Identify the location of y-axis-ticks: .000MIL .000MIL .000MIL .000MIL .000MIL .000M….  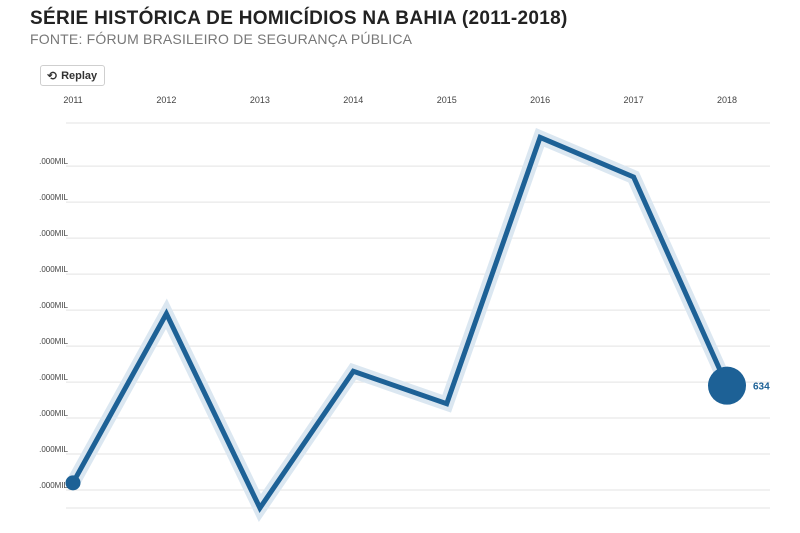
(53, 323).